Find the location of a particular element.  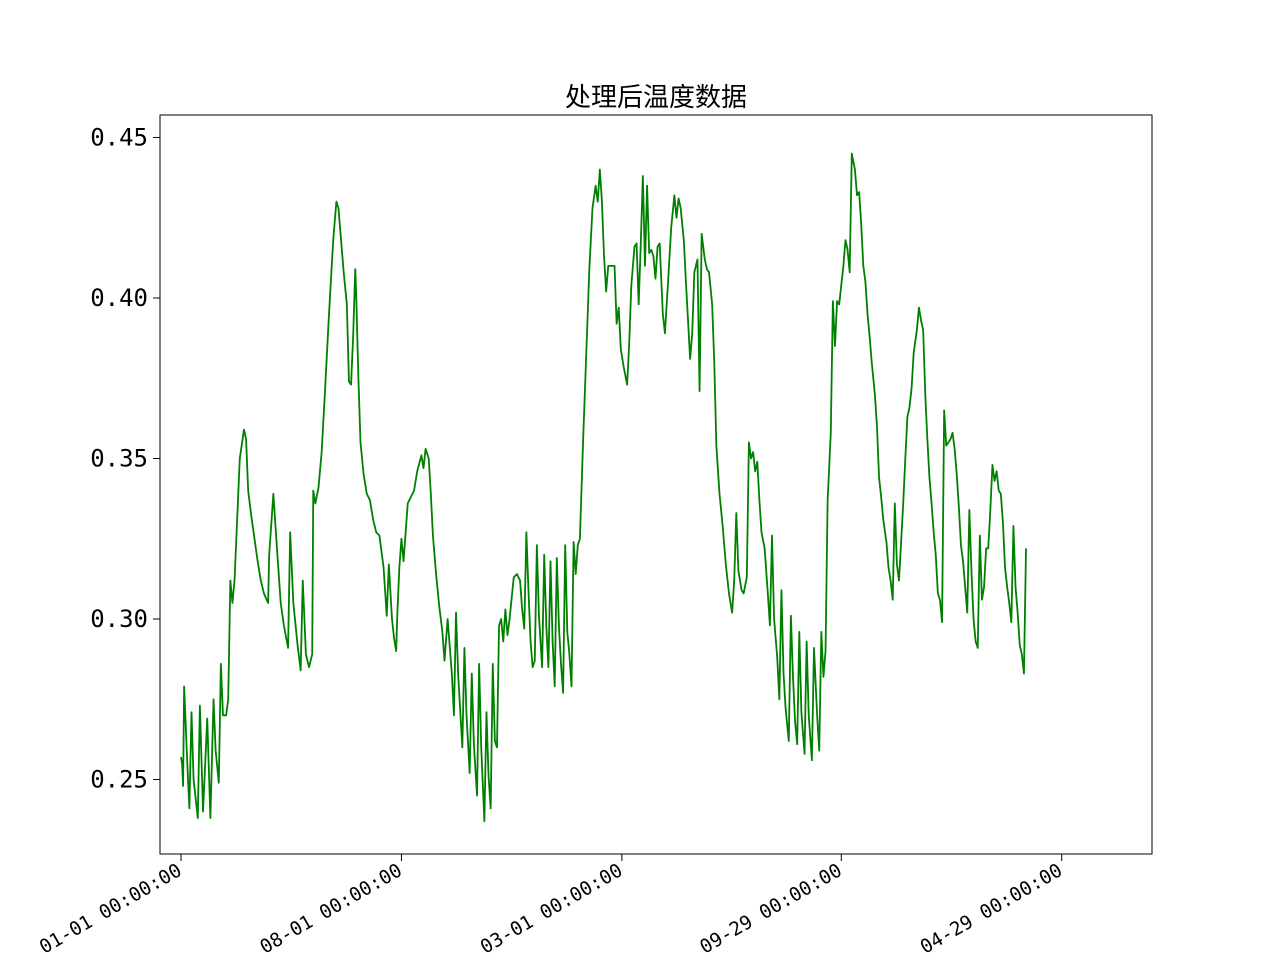

x-tick-label: 08-01 00:00:00 is located at coordinates (331, 908).